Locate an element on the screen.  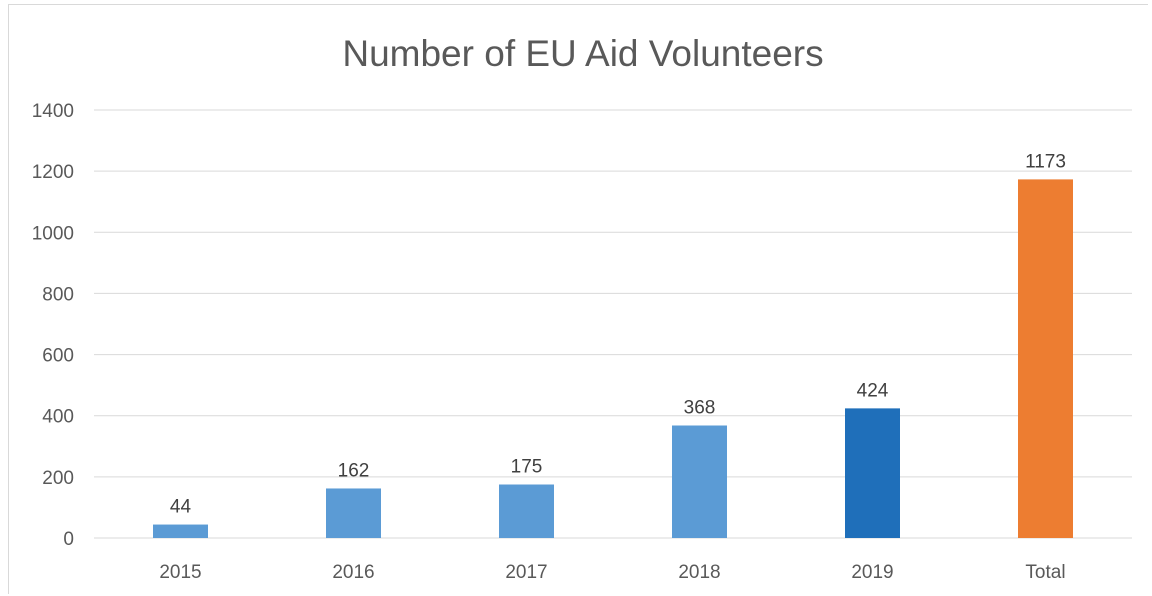
x-tick-label: 2018 is located at coordinates (699, 572).